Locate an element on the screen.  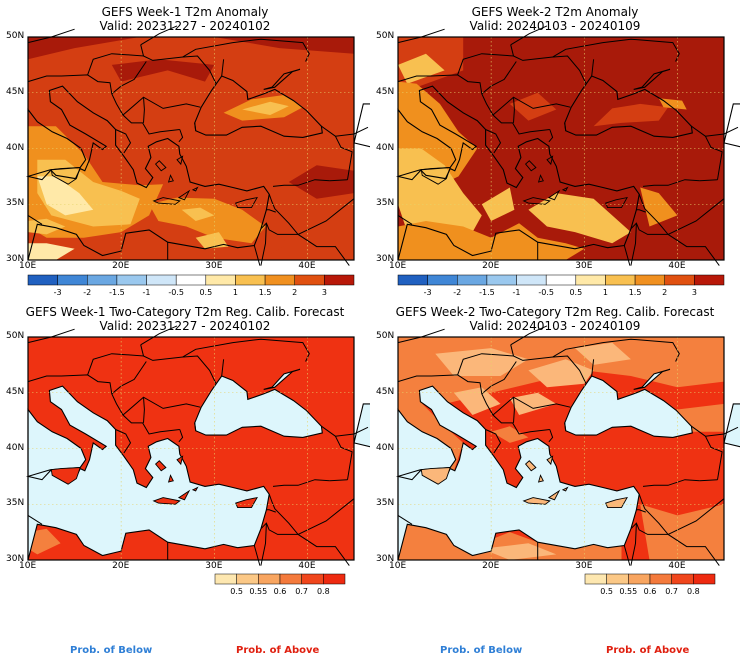
lon-label: 10E is located at coordinates (28, 566).